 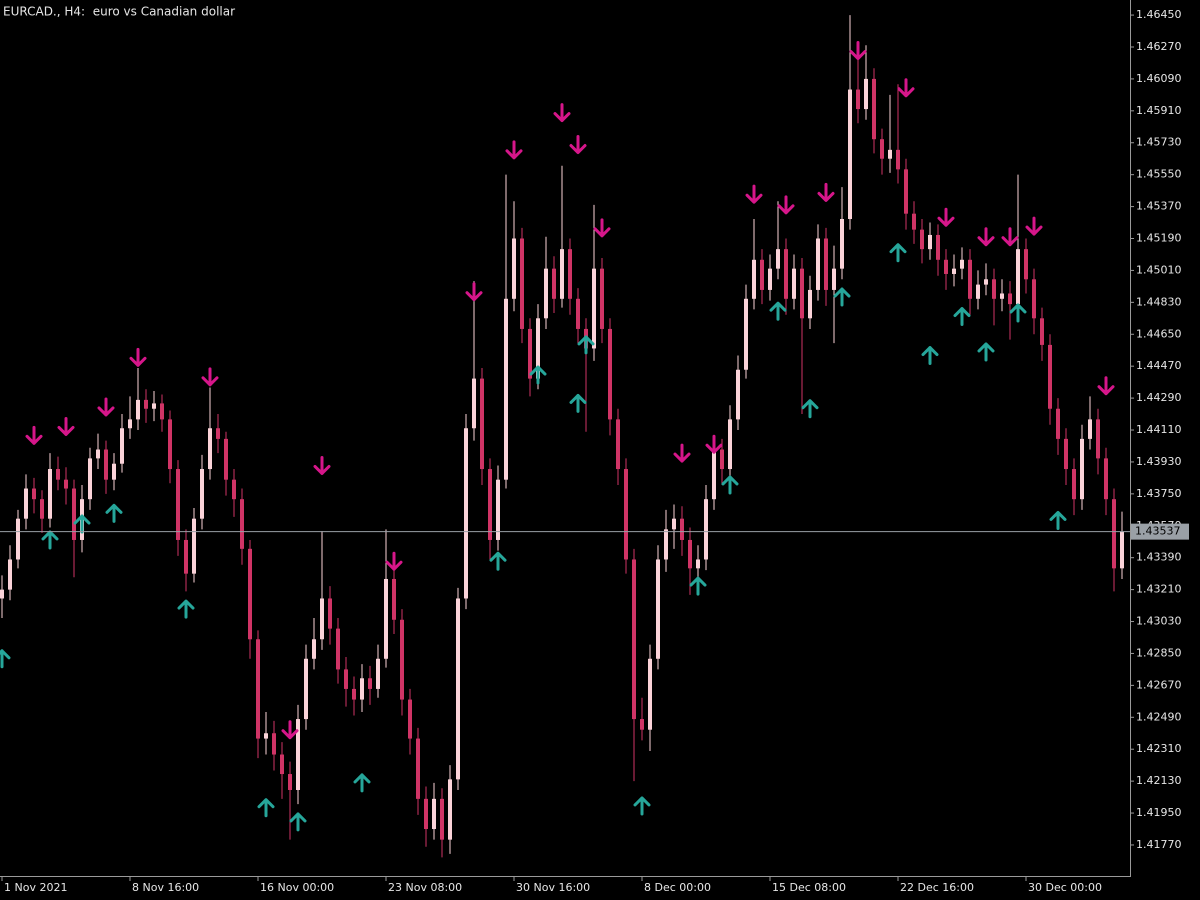 I want to click on current-price-box, so click(x=1160, y=531).